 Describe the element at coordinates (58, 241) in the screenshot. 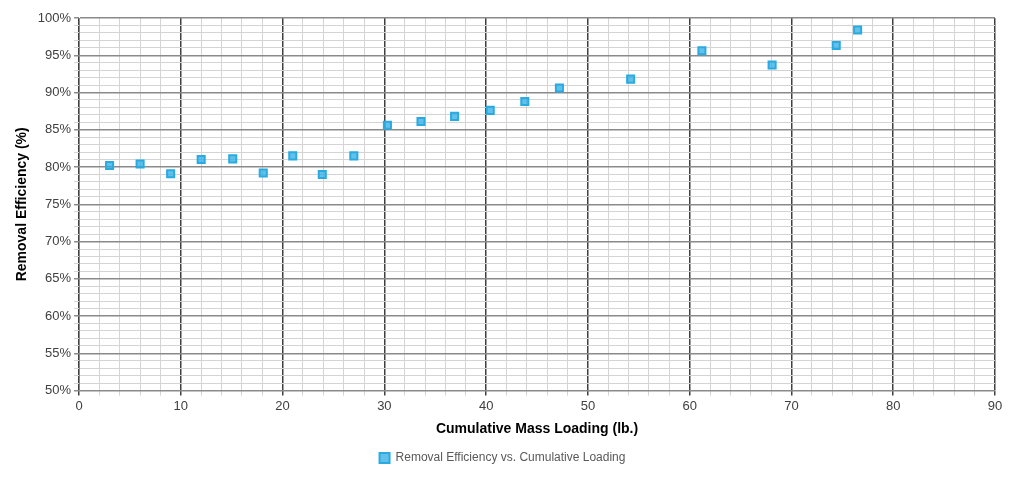

I see `y-tick-label: 70%` at that location.